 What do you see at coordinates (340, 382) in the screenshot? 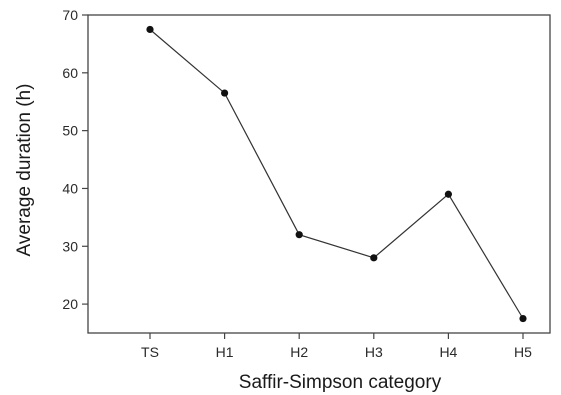
I see `x-axis-title: Saffir-Simpson category` at bounding box center [340, 382].